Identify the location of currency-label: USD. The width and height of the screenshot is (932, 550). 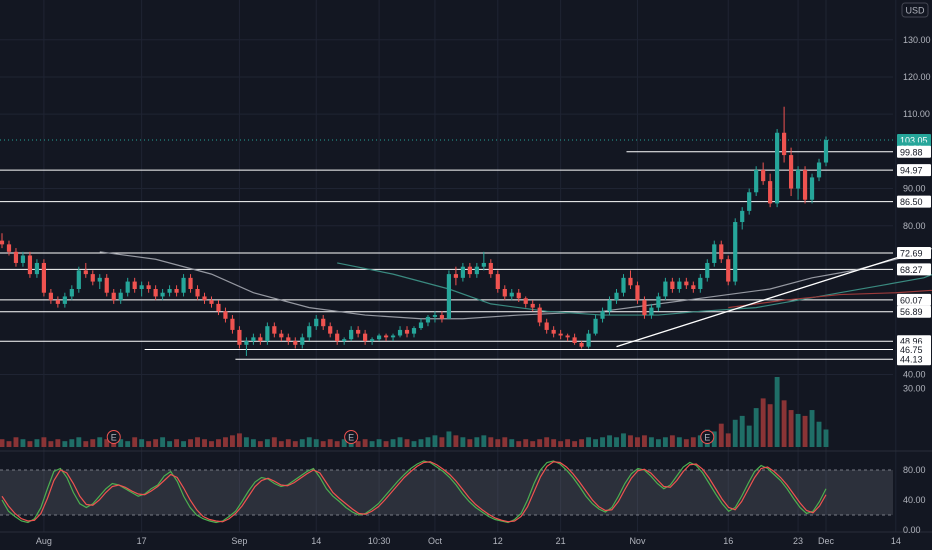
(915, 11).